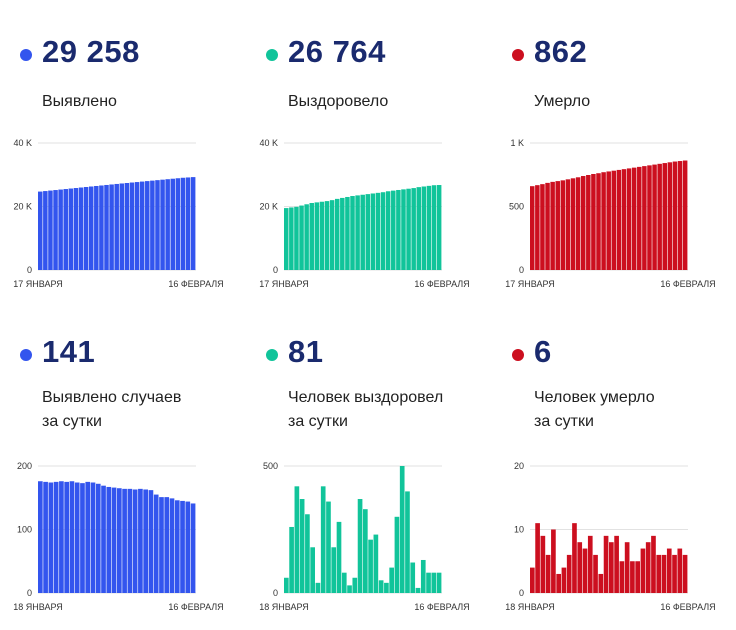  What do you see at coordinates (69, 351) in the screenshot?
I see `daily-detected-value: 141` at bounding box center [69, 351].